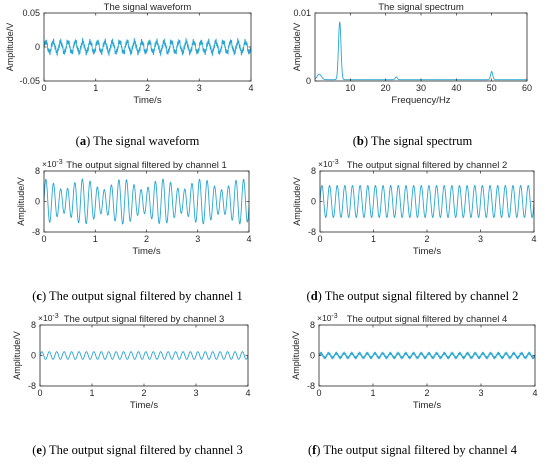 This screenshot has height=466, width=550. Describe the element at coordinates (350, 88) in the screenshot. I see `x-tick-label: 10` at that location.